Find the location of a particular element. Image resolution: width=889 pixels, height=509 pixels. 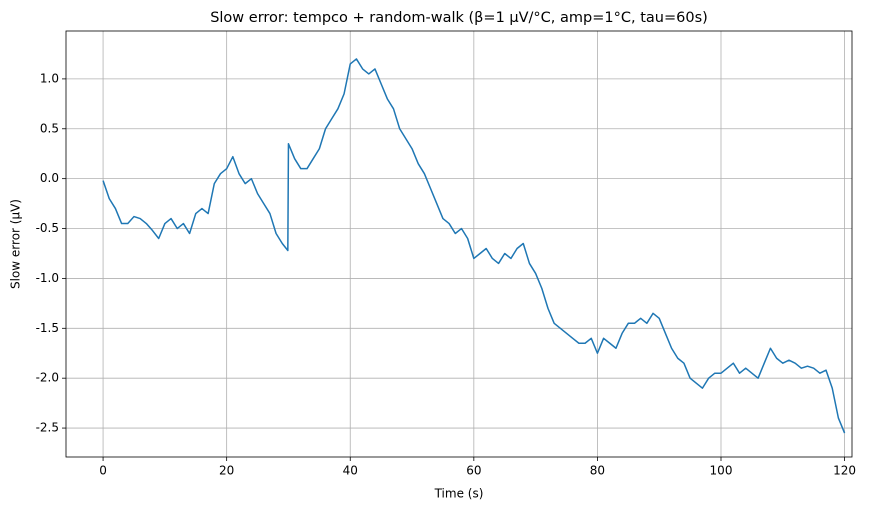

y-tick-label: 0.0 is located at coordinates (49, 178).